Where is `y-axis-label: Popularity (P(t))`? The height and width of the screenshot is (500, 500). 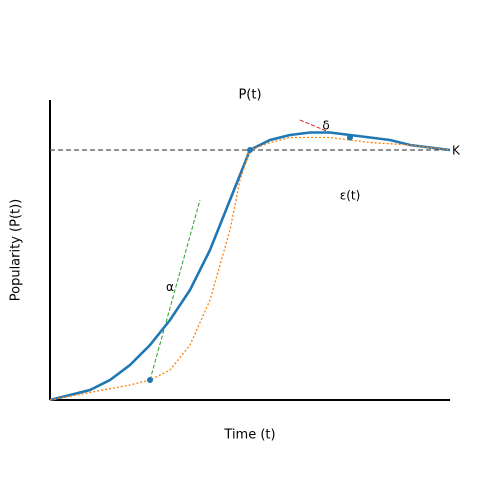
y-axis-label: Popularity (P(t)) is located at coordinates (16, 250).